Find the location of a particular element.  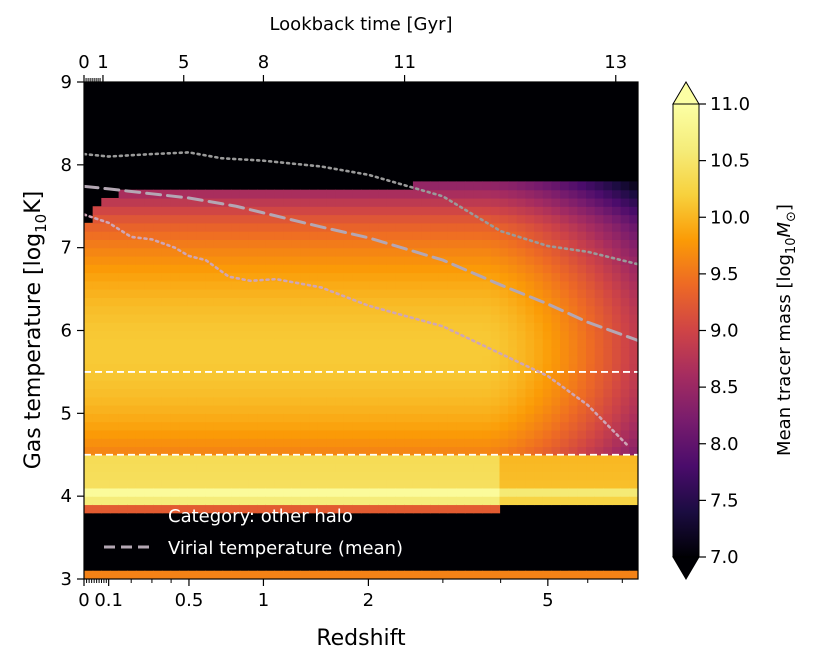

x-tick-label: 1 is located at coordinates (263, 600).